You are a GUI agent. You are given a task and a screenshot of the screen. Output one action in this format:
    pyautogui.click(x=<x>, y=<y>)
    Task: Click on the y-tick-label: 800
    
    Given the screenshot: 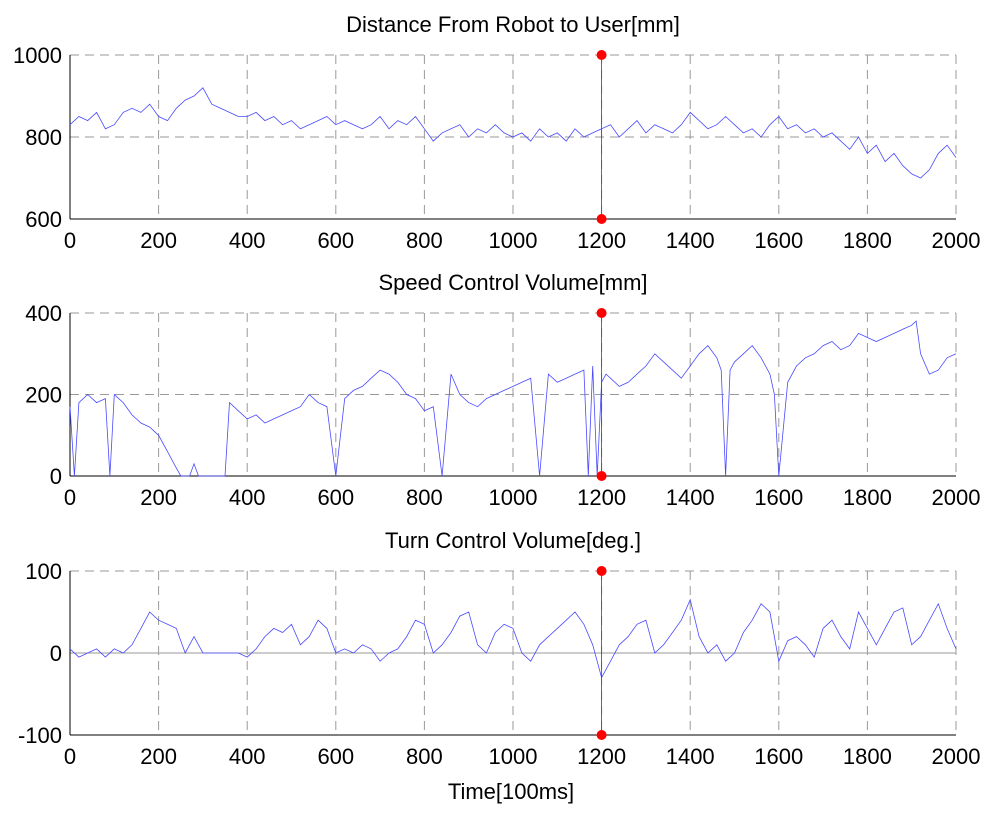 What is the action you would take?
    pyautogui.click(x=43, y=137)
    